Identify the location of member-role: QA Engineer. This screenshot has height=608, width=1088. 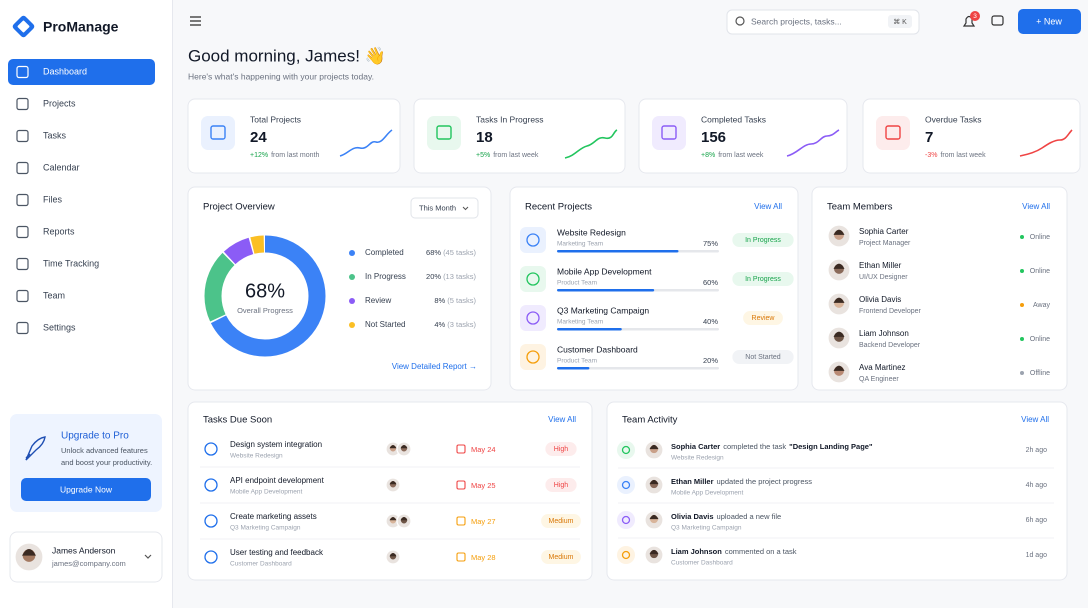
(879, 379).